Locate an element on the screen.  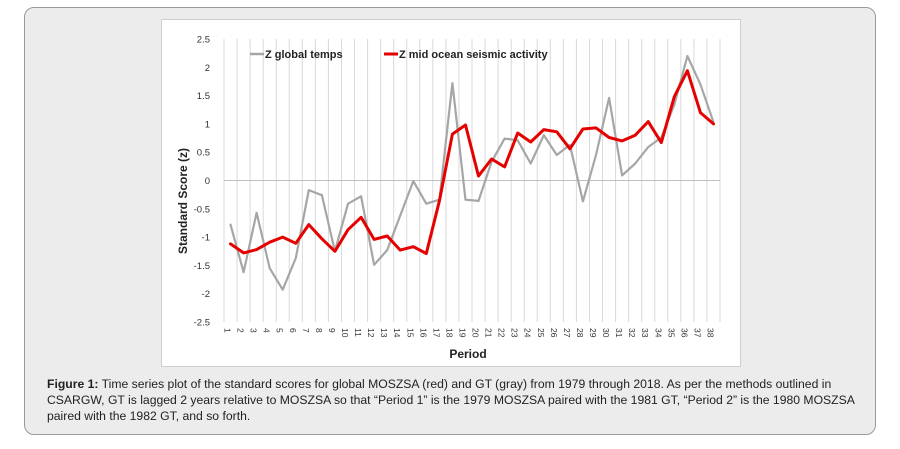
x-tick-label: 7 is located at coordinates (306, 330).